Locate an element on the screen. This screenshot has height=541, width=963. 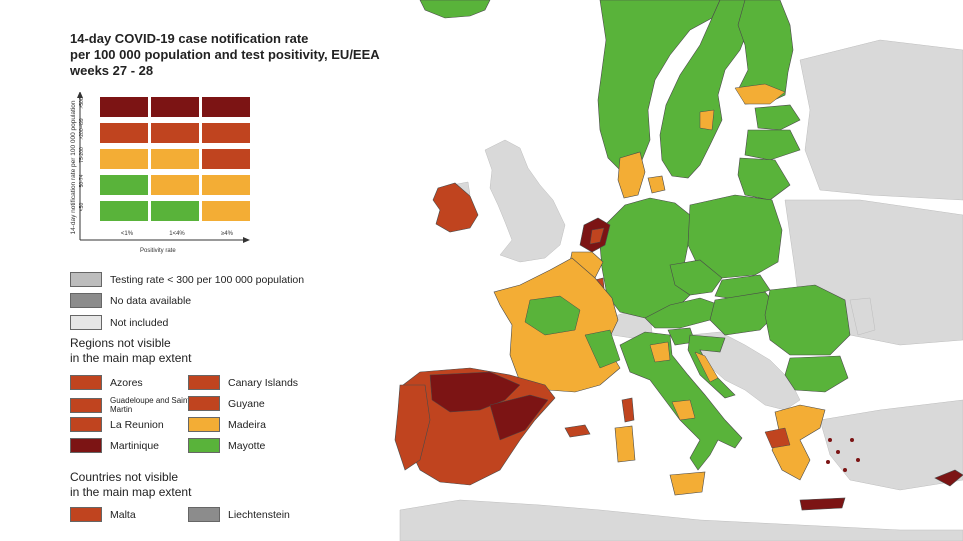
great-britain is located at coordinates (525, 201).